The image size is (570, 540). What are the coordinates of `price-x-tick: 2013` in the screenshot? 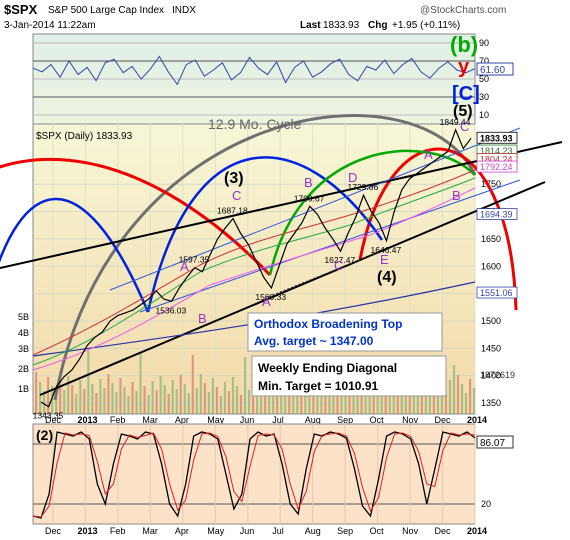 It's located at (87, 420).